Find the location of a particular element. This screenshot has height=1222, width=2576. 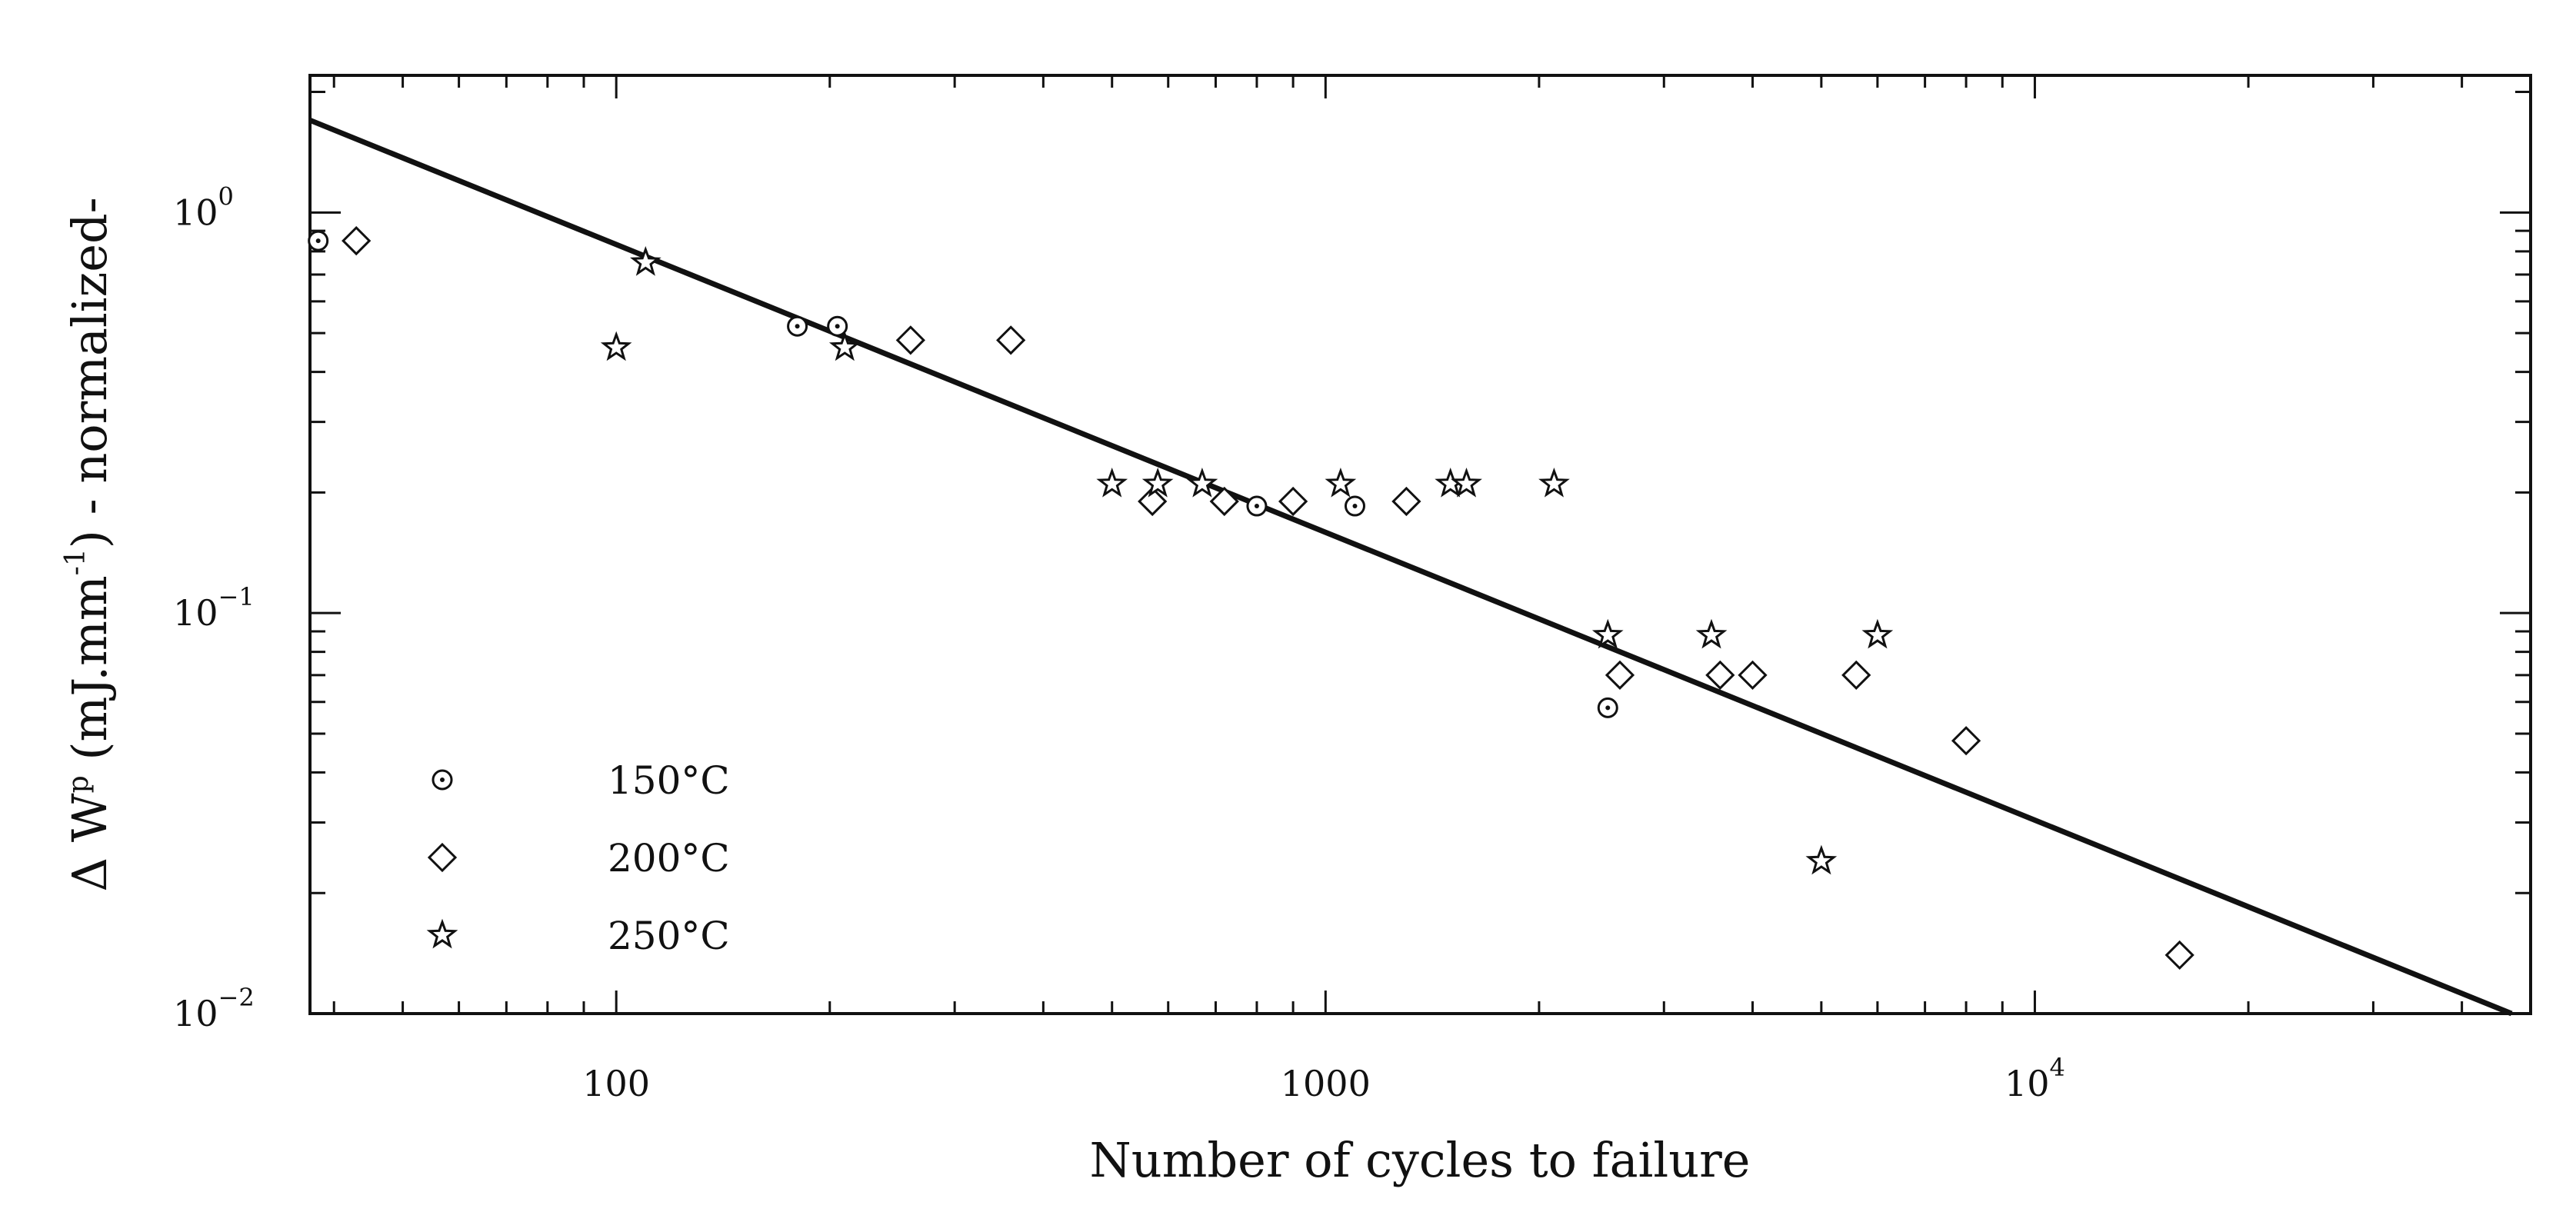

legend: 150°C 200°C 250°C is located at coordinates (578, 858).